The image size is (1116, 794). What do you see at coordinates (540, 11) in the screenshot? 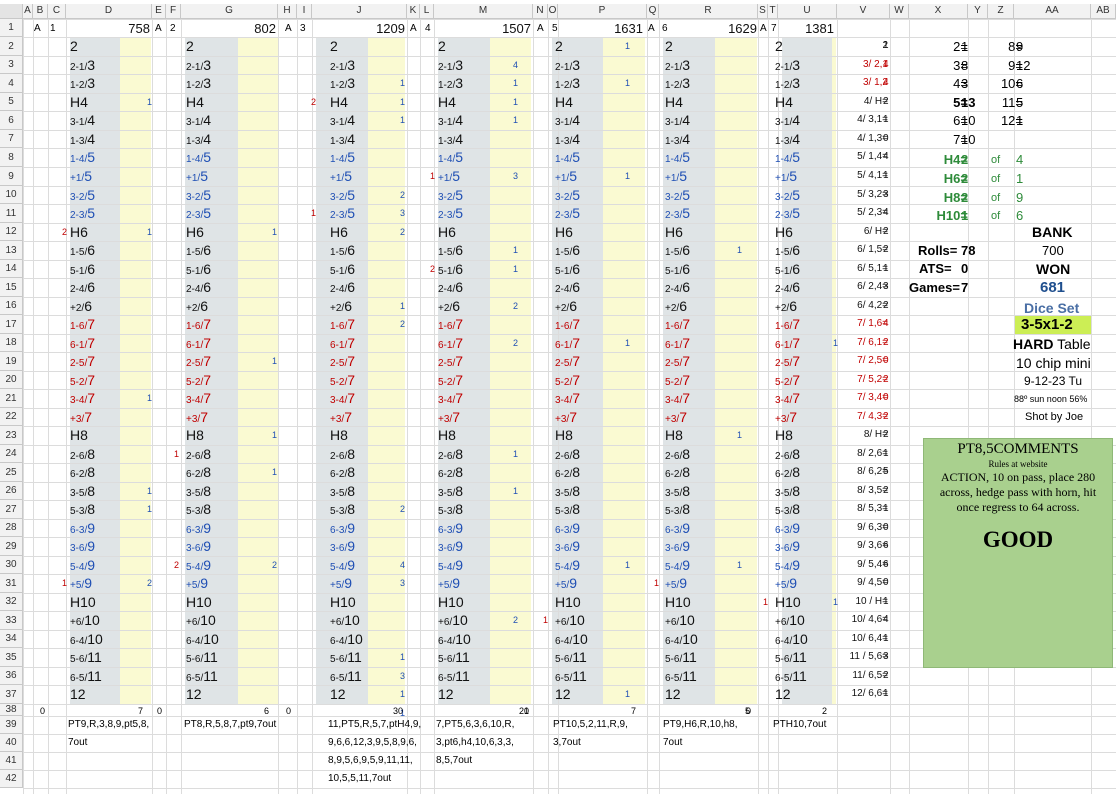
I see `column-header: N` at bounding box center [540, 11].